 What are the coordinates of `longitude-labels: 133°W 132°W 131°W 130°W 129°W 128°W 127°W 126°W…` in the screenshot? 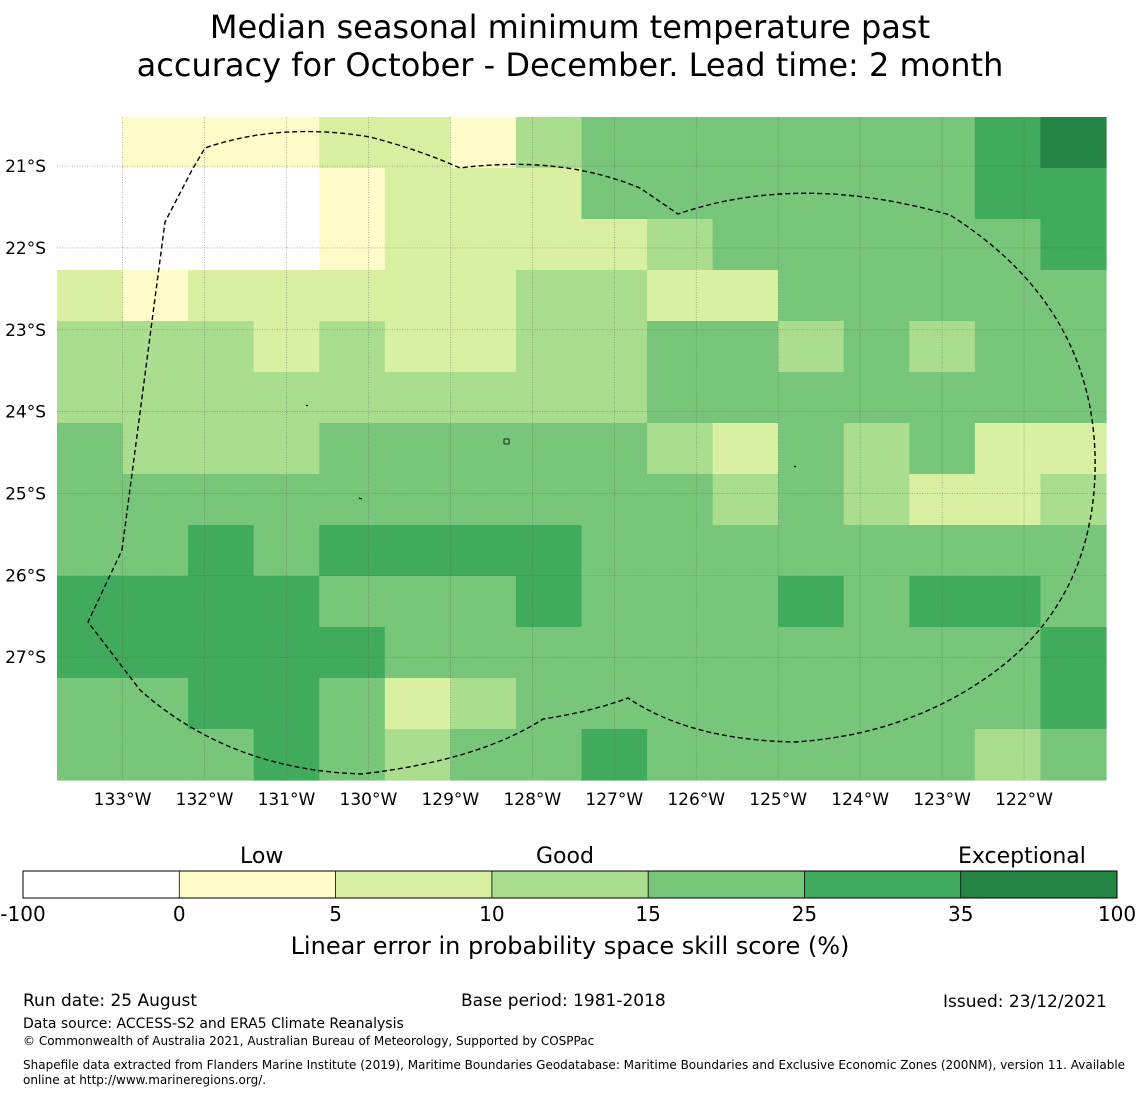 It's located at (573, 800).